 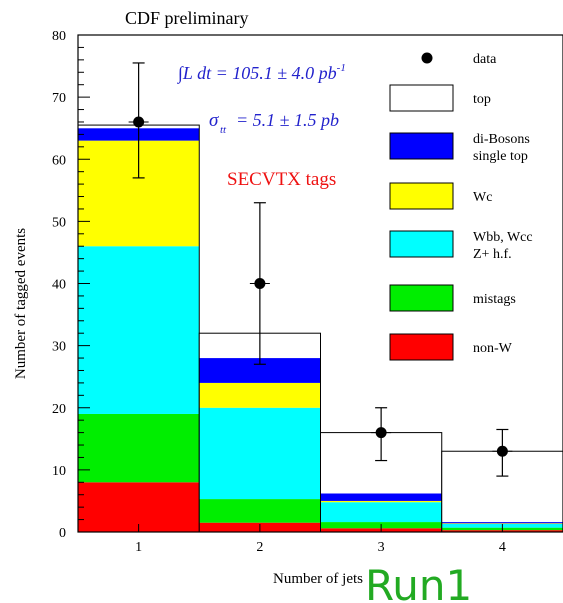 I want to click on y-tick-label-0: 0, so click(x=62, y=533).